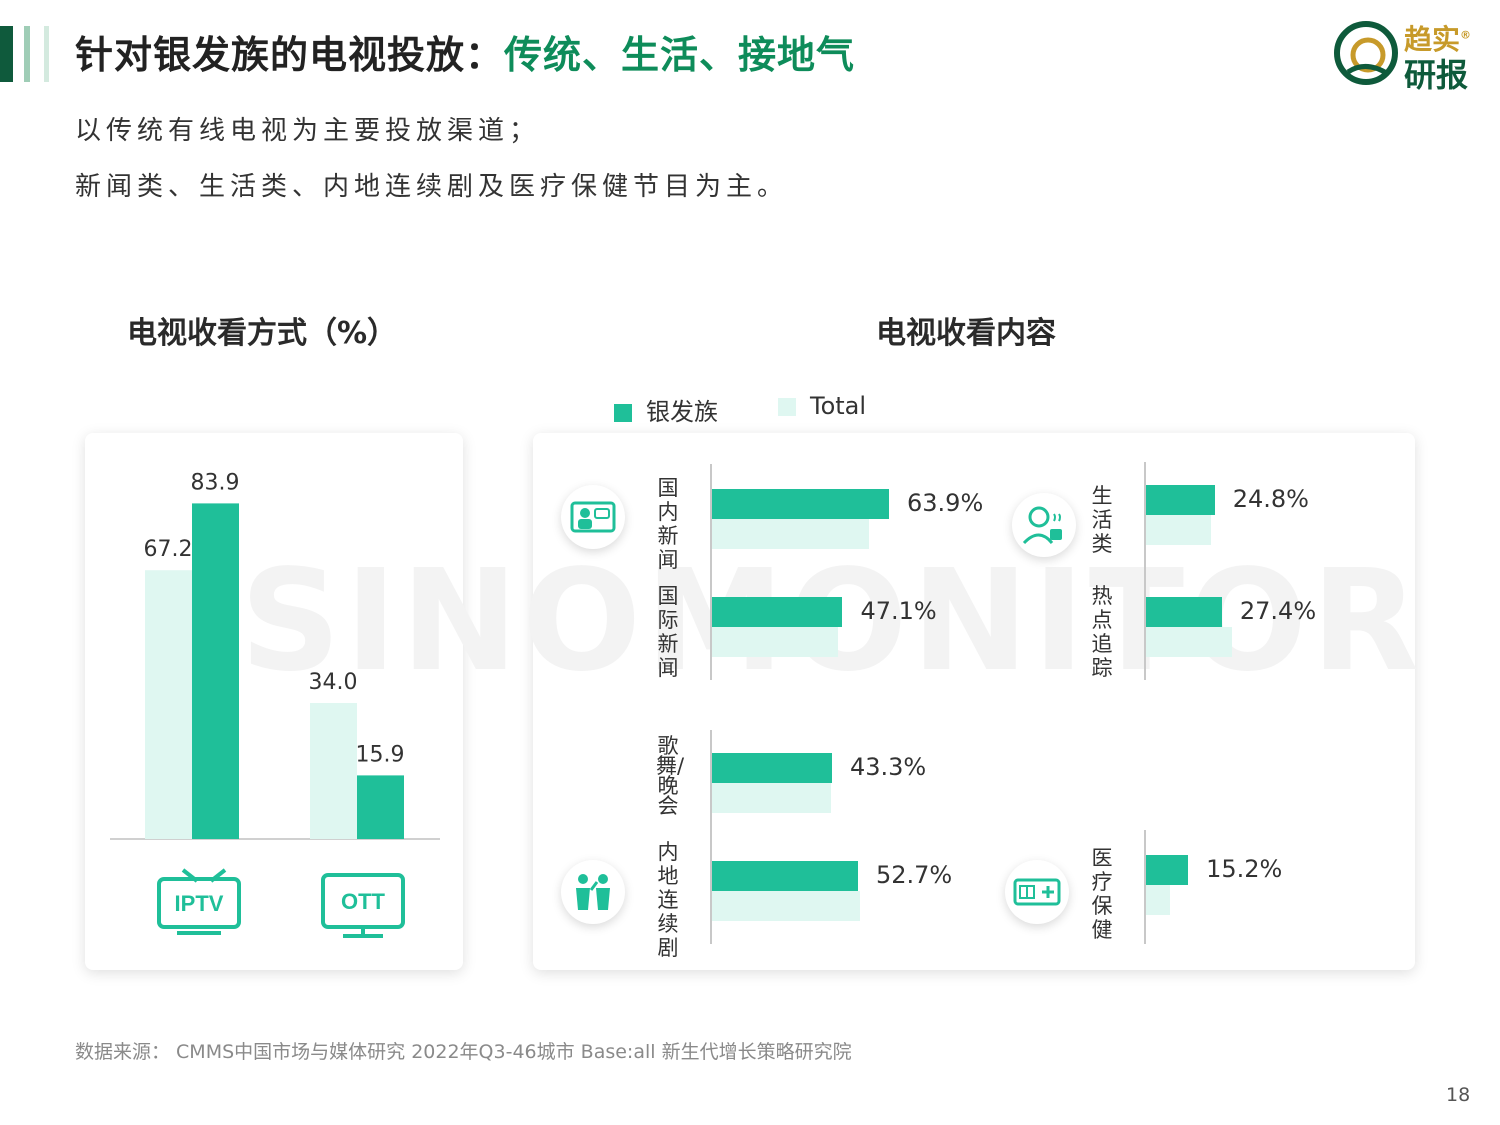 The image size is (1500, 1125). Describe the element at coordinates (680, 55) in the screenshot. I see `page-title-highlight: 传统、生活、接地气` at that location.